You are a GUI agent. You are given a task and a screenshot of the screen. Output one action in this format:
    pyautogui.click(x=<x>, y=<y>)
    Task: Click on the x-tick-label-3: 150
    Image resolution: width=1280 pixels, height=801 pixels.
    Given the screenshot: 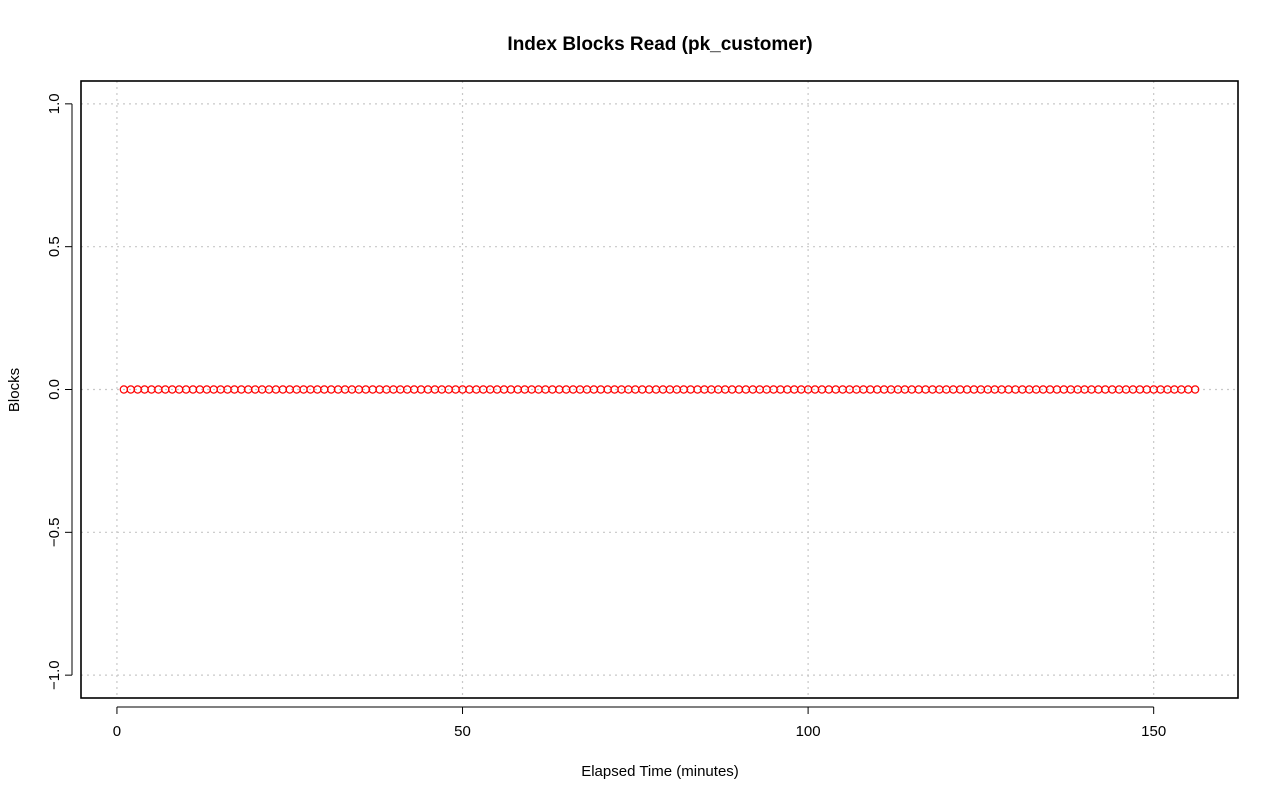 What is the action you would take?
    pyautogui.click(x=1153, y=731)
    